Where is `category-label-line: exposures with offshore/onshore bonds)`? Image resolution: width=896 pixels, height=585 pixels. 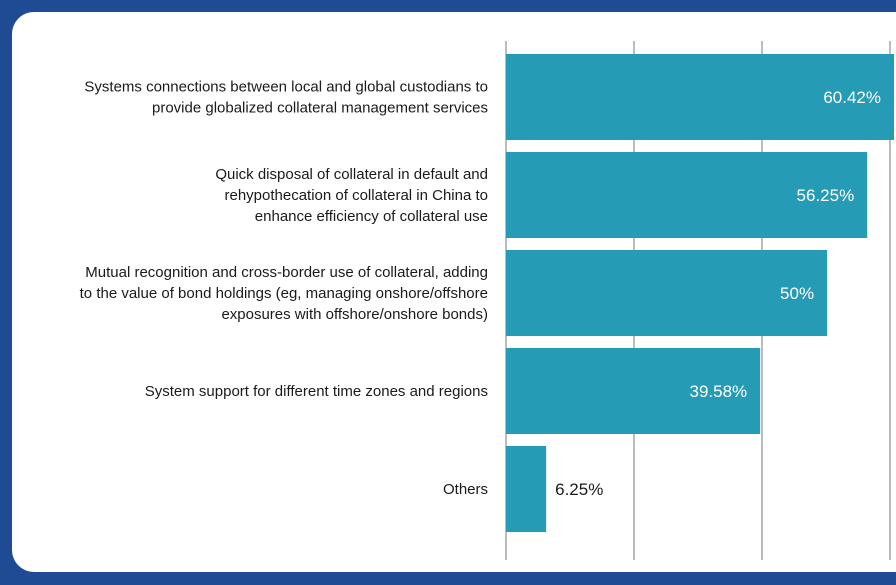 category-label-line: exposures with offshore/onshore bonds) is located at coordinates (354, 314).